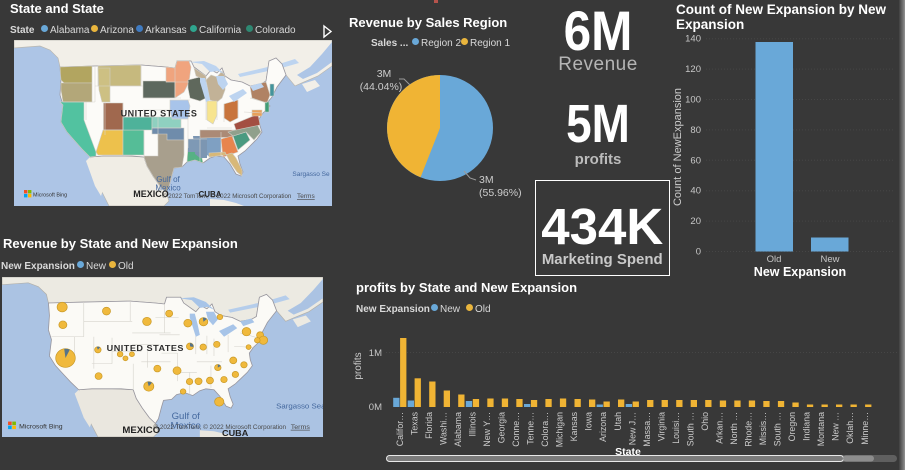  I want to click on svg-text: 0M, so click(375, 407).